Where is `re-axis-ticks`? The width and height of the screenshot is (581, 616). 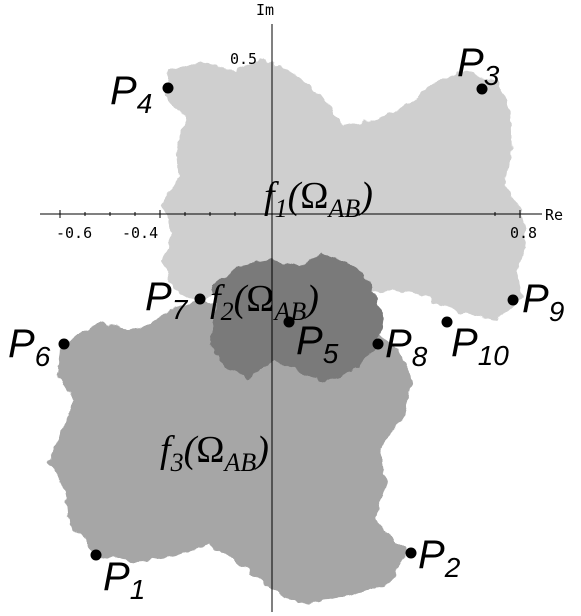
re-axis-ticks is located at coordinates (290, 214).